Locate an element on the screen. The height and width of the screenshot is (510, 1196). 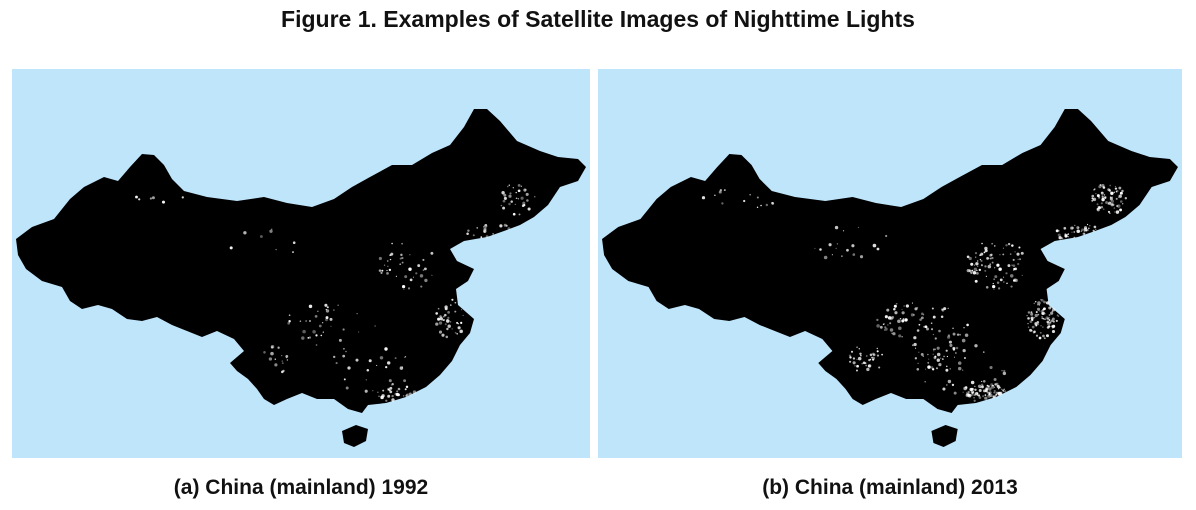
hainan-island is located at coordinates (355, 436).